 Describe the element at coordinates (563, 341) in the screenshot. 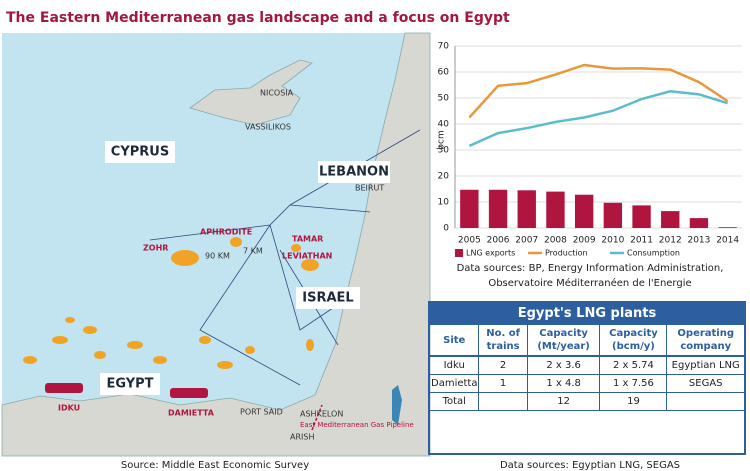

I see `column-header: Capacity (Mt/year)` at that location.